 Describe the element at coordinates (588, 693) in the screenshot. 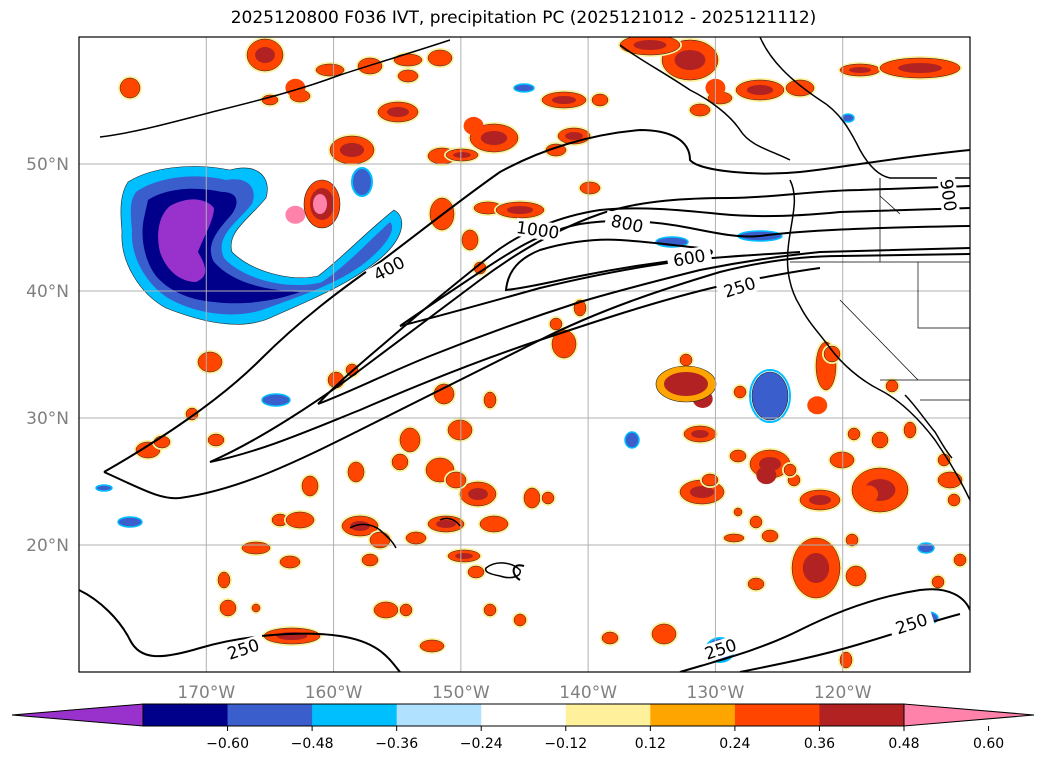

I see `lon-tick-label: 140°W` at that location.